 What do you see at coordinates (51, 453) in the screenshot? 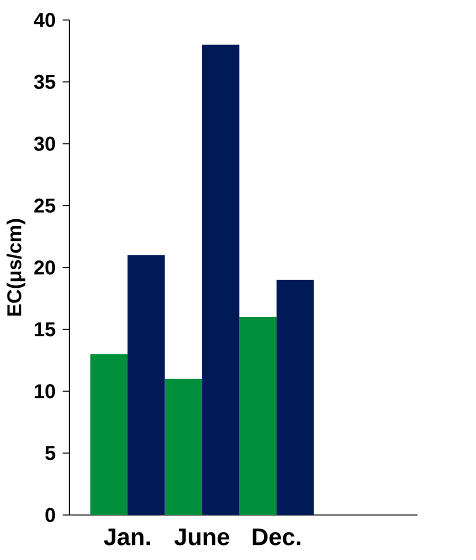
I see `y-tick-label: 5` at bounding box center [51, 453].